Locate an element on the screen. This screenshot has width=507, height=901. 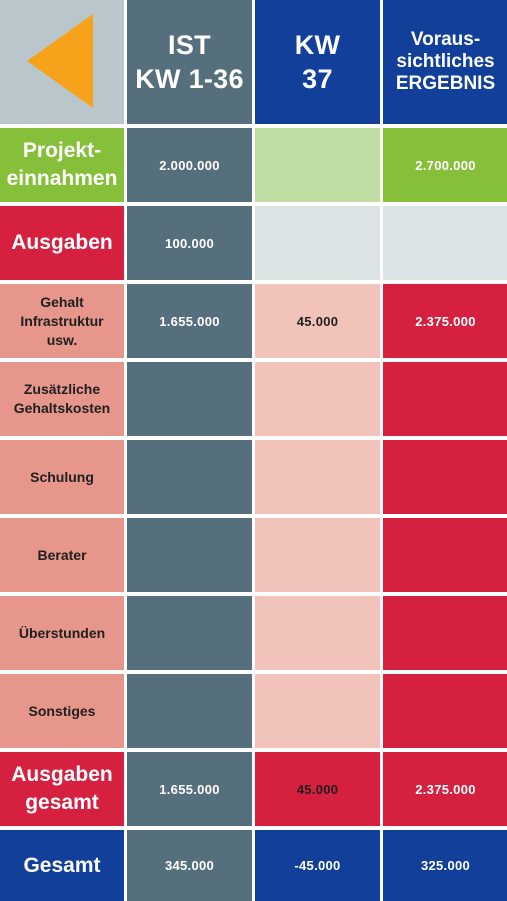
projekteinnahmen-result: 2.700.000 is located at coordinates (445, 165).